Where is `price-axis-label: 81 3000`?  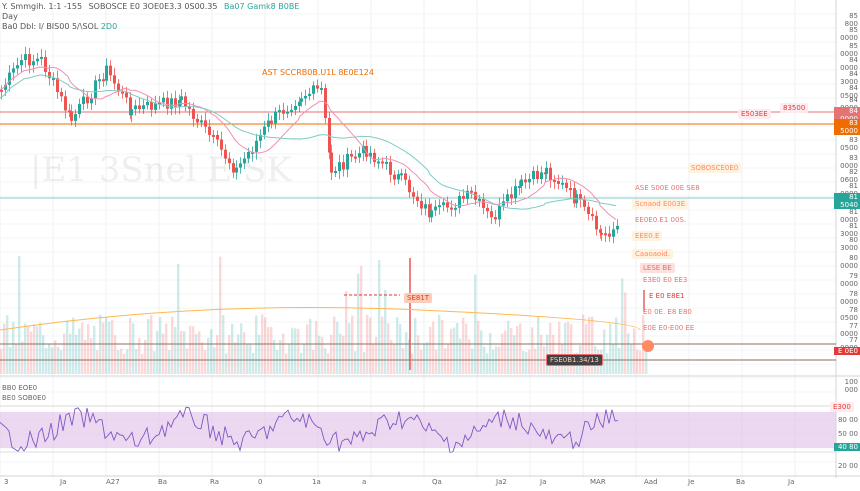 price-axis-label: 81 3000 is located at coordinates (849, 230).